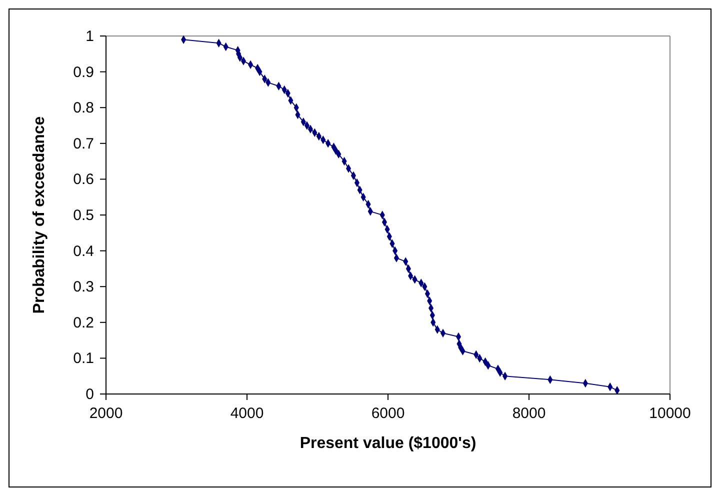  I want to click on x-tick-label: 2000, so click(106, 413).